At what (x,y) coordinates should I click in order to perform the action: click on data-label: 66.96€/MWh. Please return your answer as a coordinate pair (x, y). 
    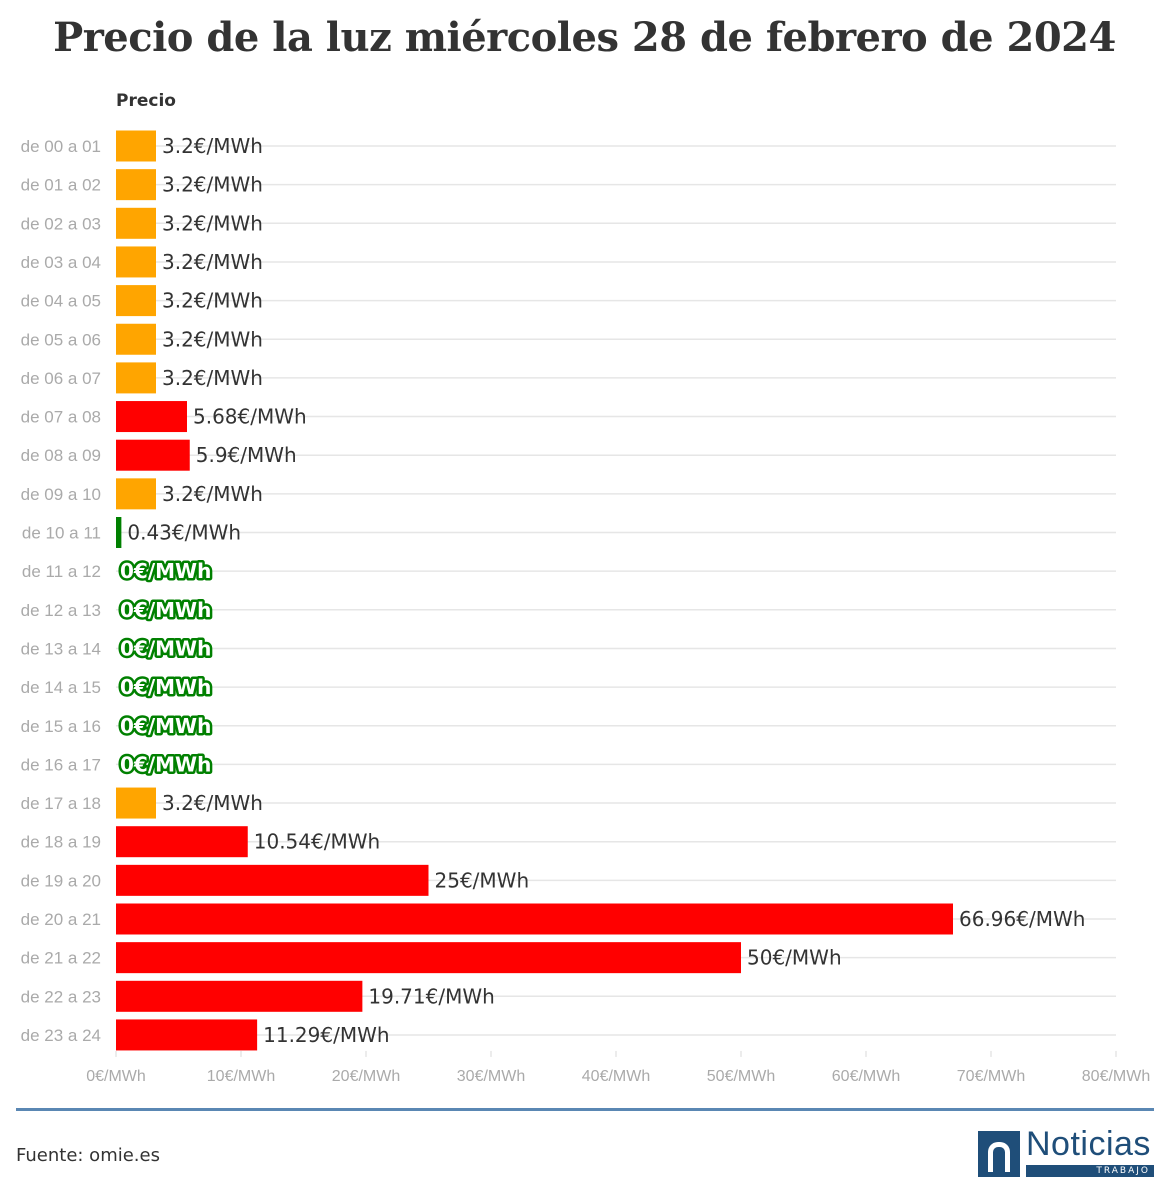
    Looking at the image, I should click on (1022, 919).